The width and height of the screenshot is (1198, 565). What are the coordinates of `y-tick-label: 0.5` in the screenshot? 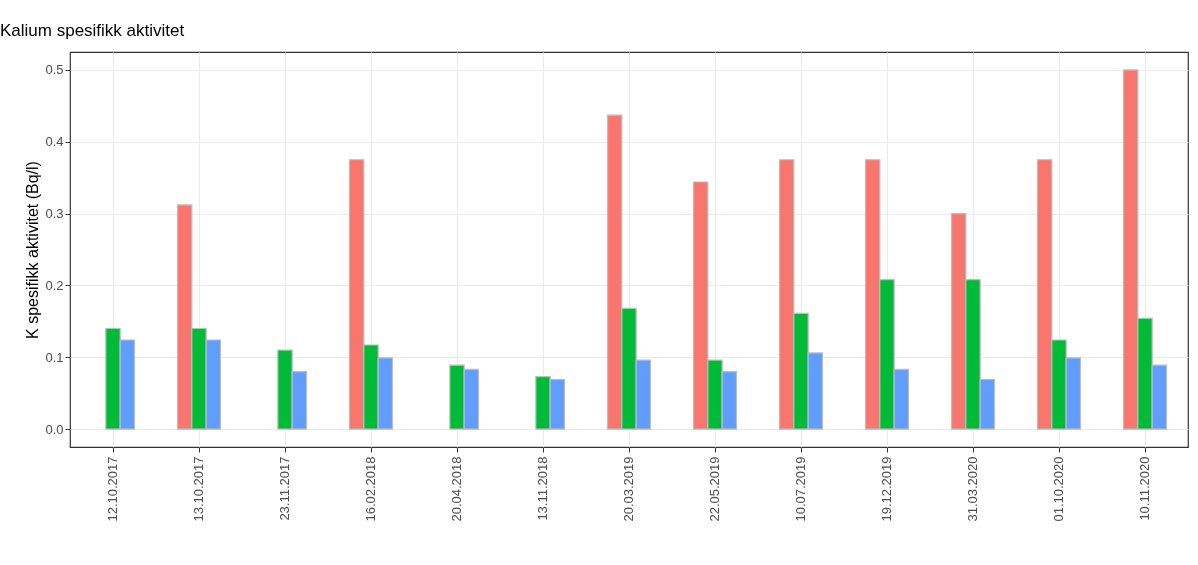 It's located at (54, 70).